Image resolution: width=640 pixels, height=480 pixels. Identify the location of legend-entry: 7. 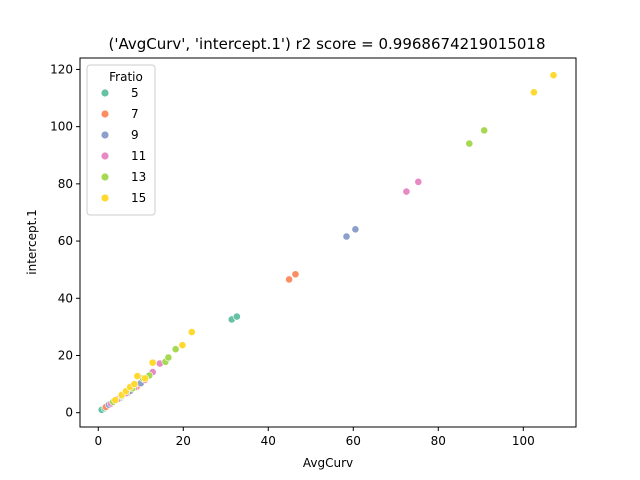
(135, 114).